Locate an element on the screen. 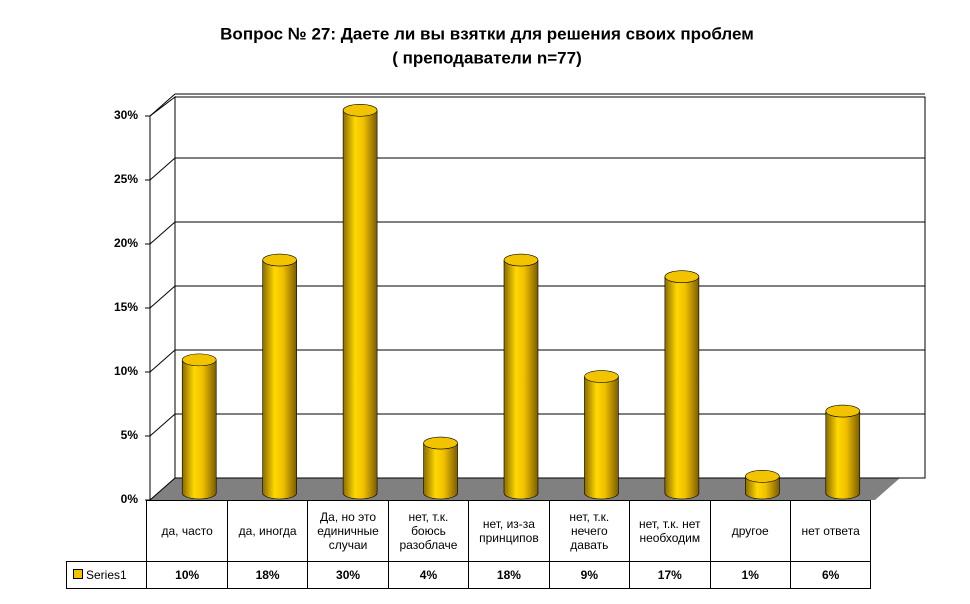 Image resolution: width=970 pixels, height=604 pixels. x-tick-label: нет, т.к. нечего давать is located at coordinates (589, 531).